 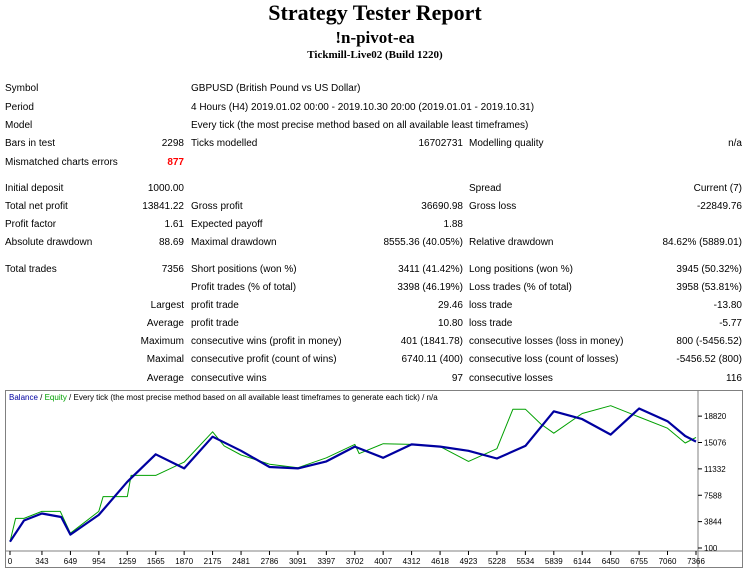 I want to click on maximal-drawdown-label: Maximal drawdown, so click(x=234, y=242).